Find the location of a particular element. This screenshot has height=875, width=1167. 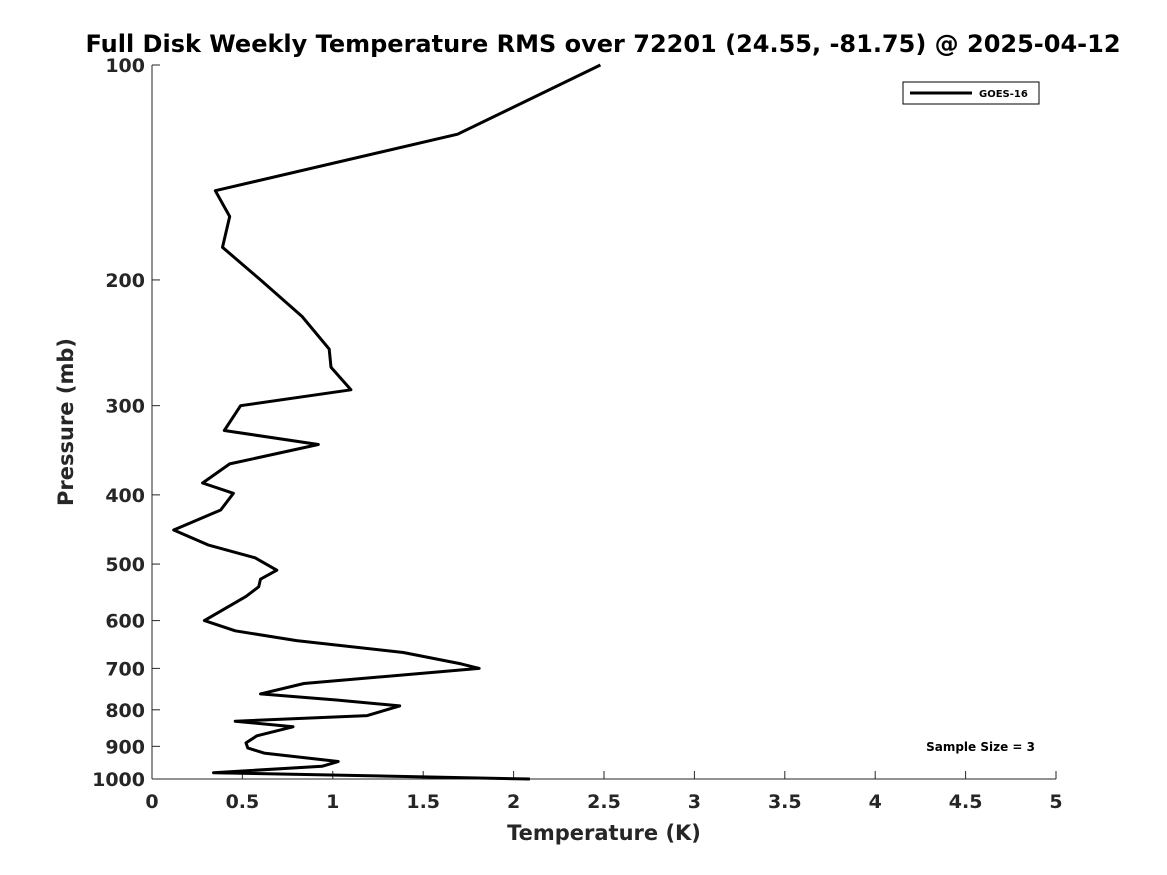

legend-label-goes-16: GOES-16 is located at coordinates (1003, 94).